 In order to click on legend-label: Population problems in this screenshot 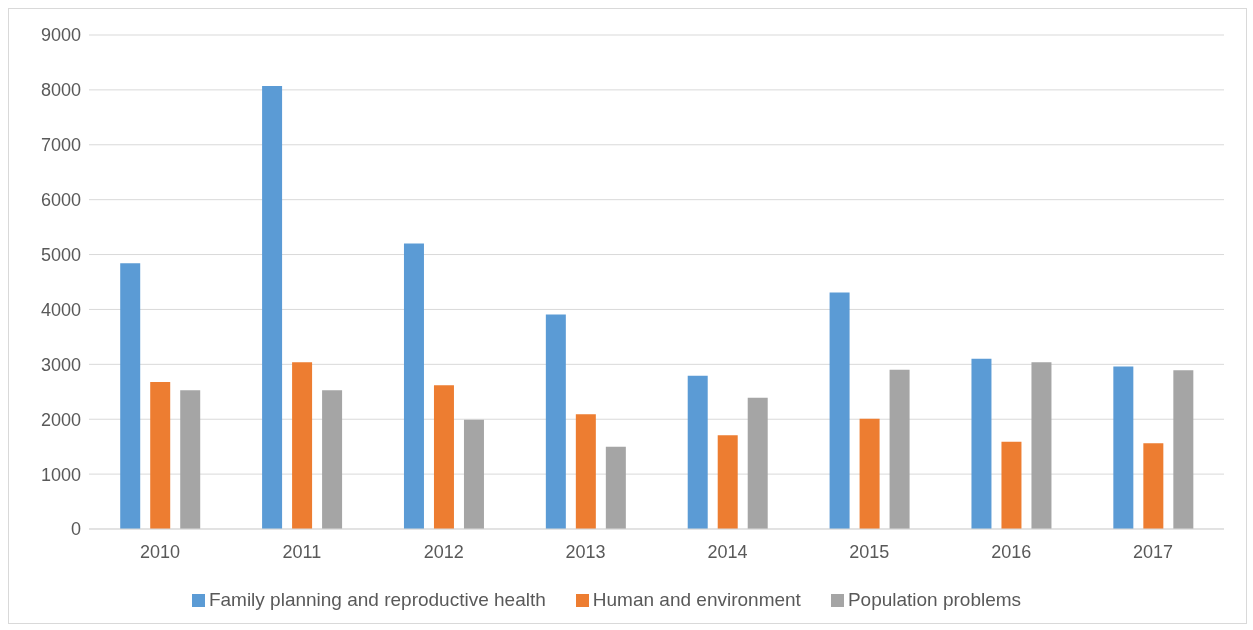, I will do `click(934, 599)`.